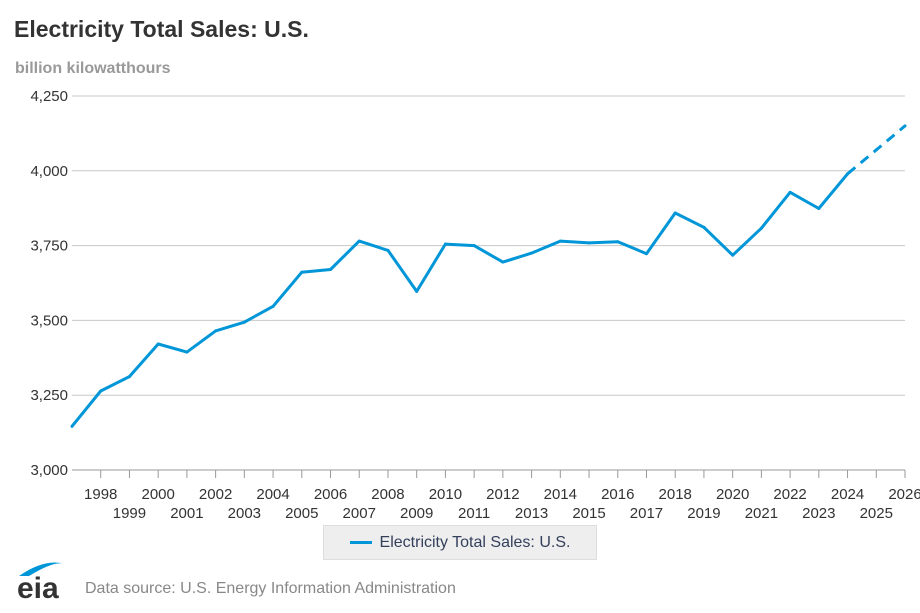  I want to click on x-tick-label: 2012, so click(502, 494).